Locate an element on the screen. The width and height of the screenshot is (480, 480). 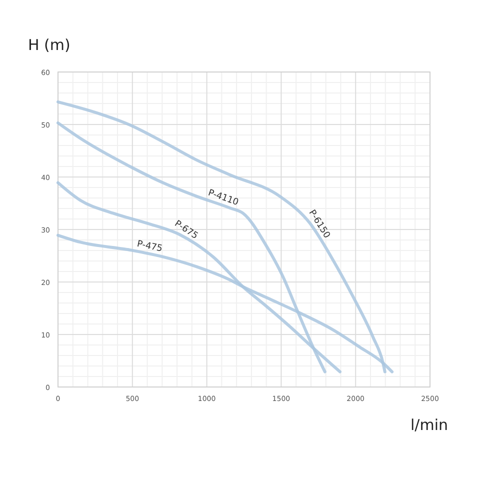
text: P-475 is located at coordinates (150, 246).